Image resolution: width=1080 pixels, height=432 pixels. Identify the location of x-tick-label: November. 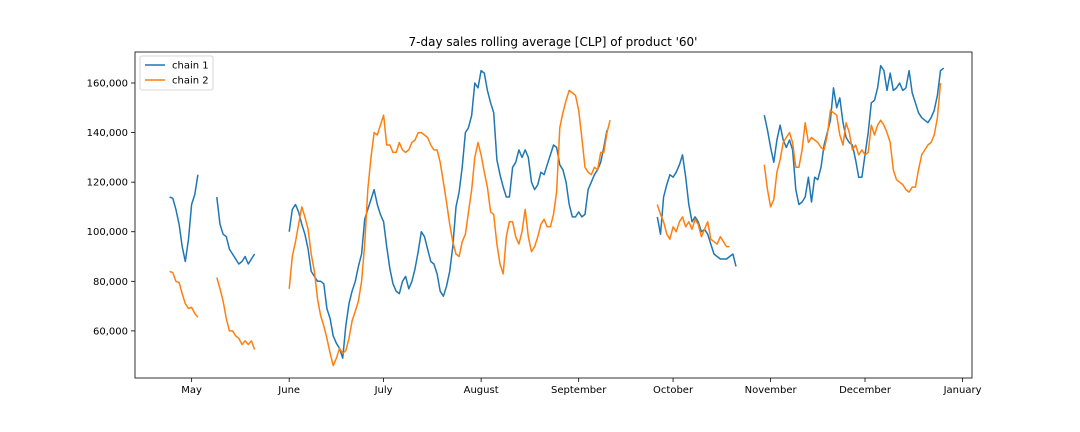
(771, 390).